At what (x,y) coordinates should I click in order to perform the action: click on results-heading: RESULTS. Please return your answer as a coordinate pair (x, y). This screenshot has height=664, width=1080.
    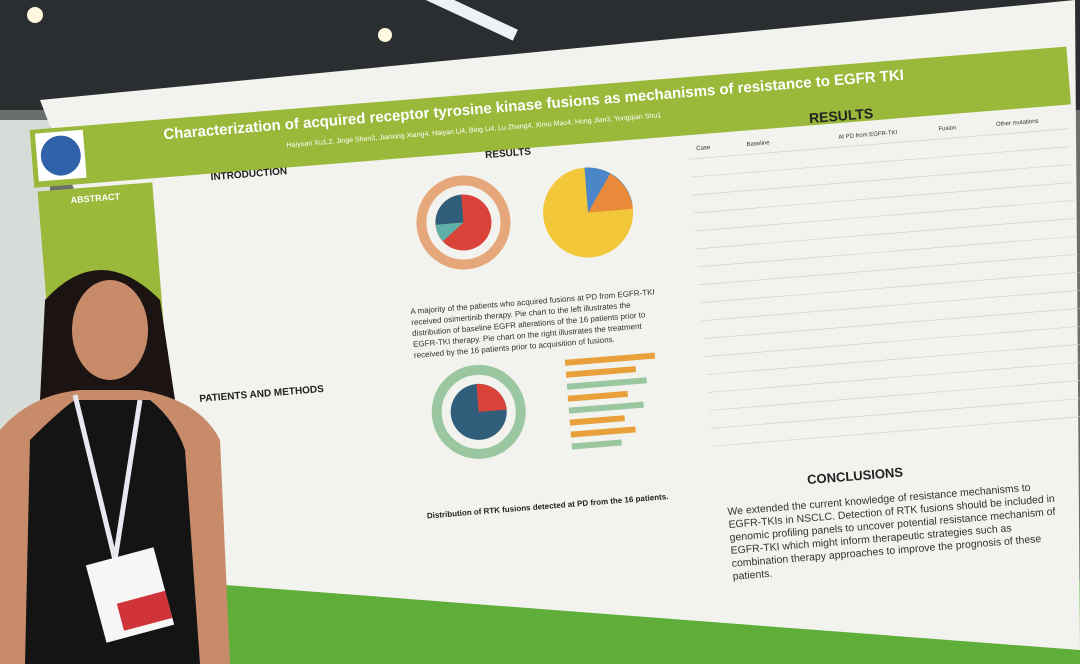
    Looking at the image, I should click on (508, 153).